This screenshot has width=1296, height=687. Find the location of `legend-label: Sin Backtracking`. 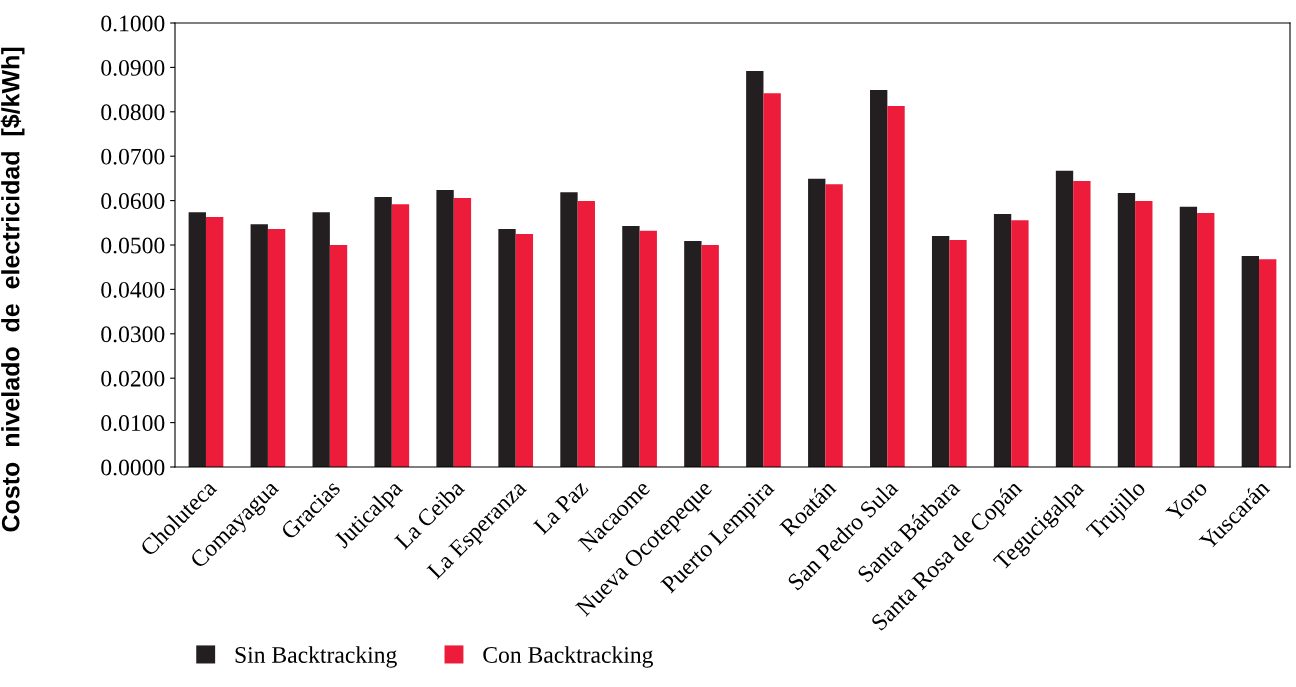

legend-label: Sin Backtracking is located at coordinates (316, 657).